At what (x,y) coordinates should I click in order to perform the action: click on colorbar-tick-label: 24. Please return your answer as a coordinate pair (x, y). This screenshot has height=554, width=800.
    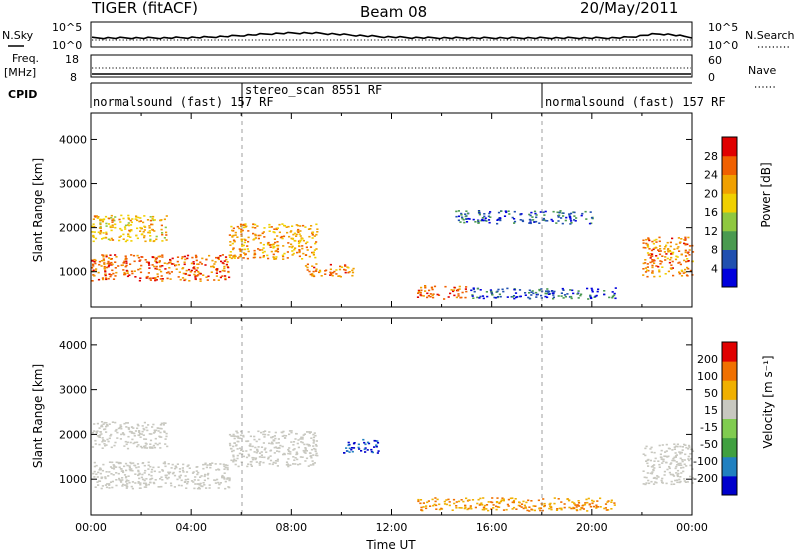
    Looking at the image, I should click on (711, 175).